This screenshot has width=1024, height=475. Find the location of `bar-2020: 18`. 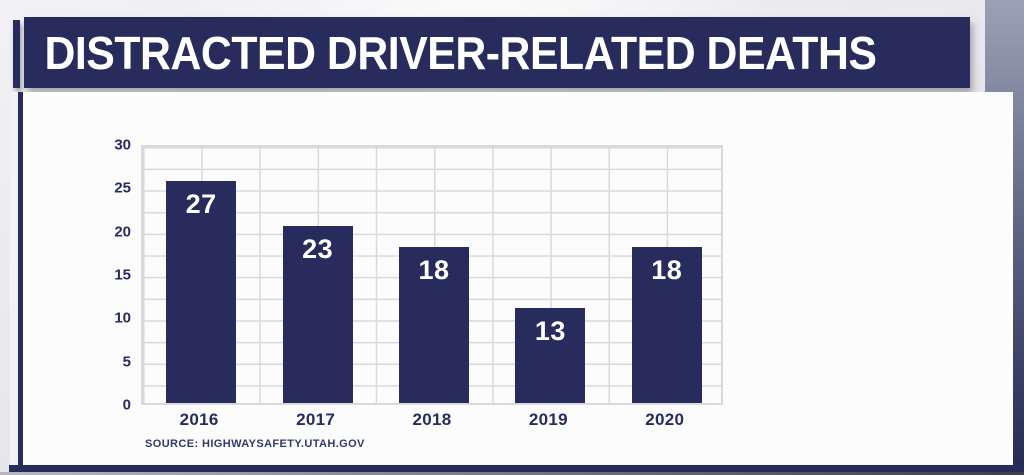

bar-2020: 18 is located at coordinates (666, 324).